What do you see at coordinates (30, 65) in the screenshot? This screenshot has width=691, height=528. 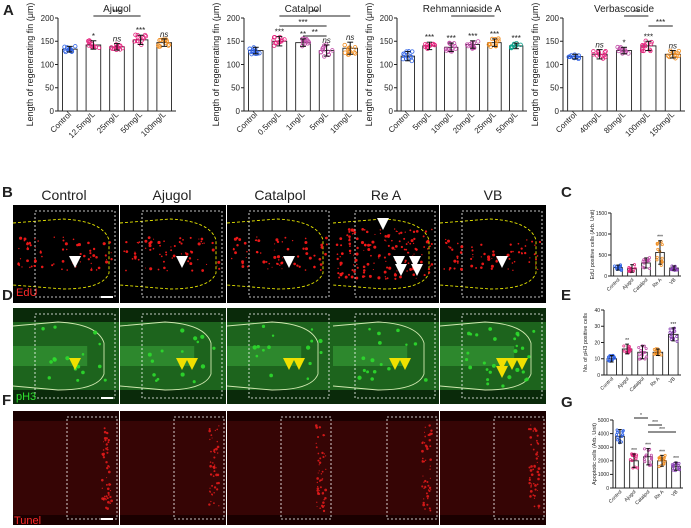 I see `y-axis-label: Length of regenerating fin (μm)` at bounding box center [30, 65].